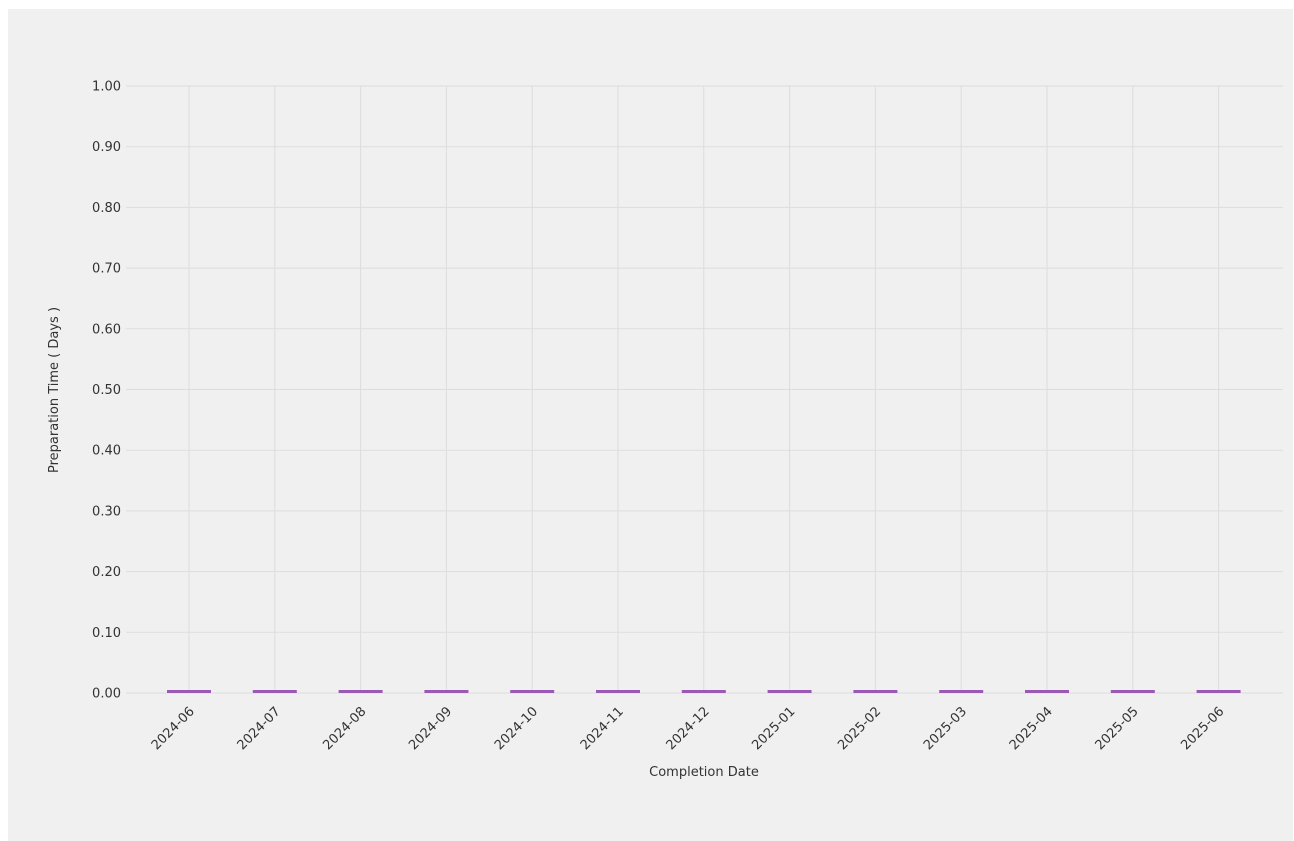 The width and height of the screenshot is (1294, 841). I want to click on x-tick-label: 2025-02, so click(859, 728).